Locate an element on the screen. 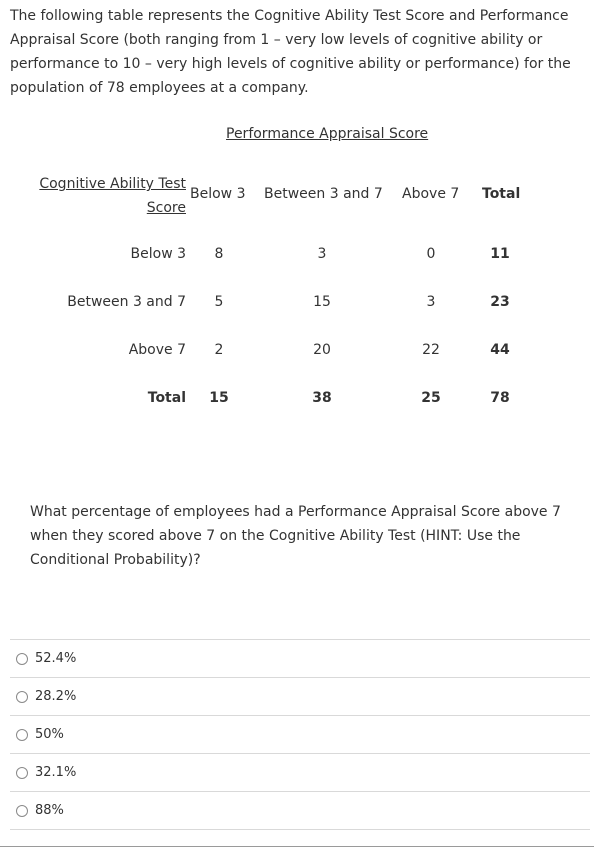 The width and height of the screenshot is (594, 850). row-label-total: Total is located at coordinates (166, 398).